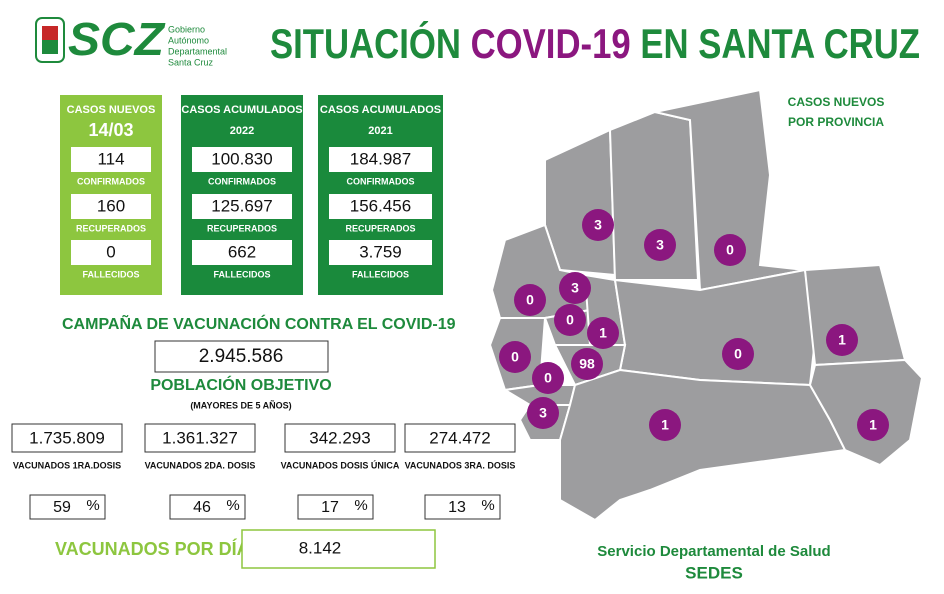 The height and width of the screenshot is (594, 944). Describe the element at coordinates (714, 572) in the screenshot. I see `footer-line: SEDES` at that location.